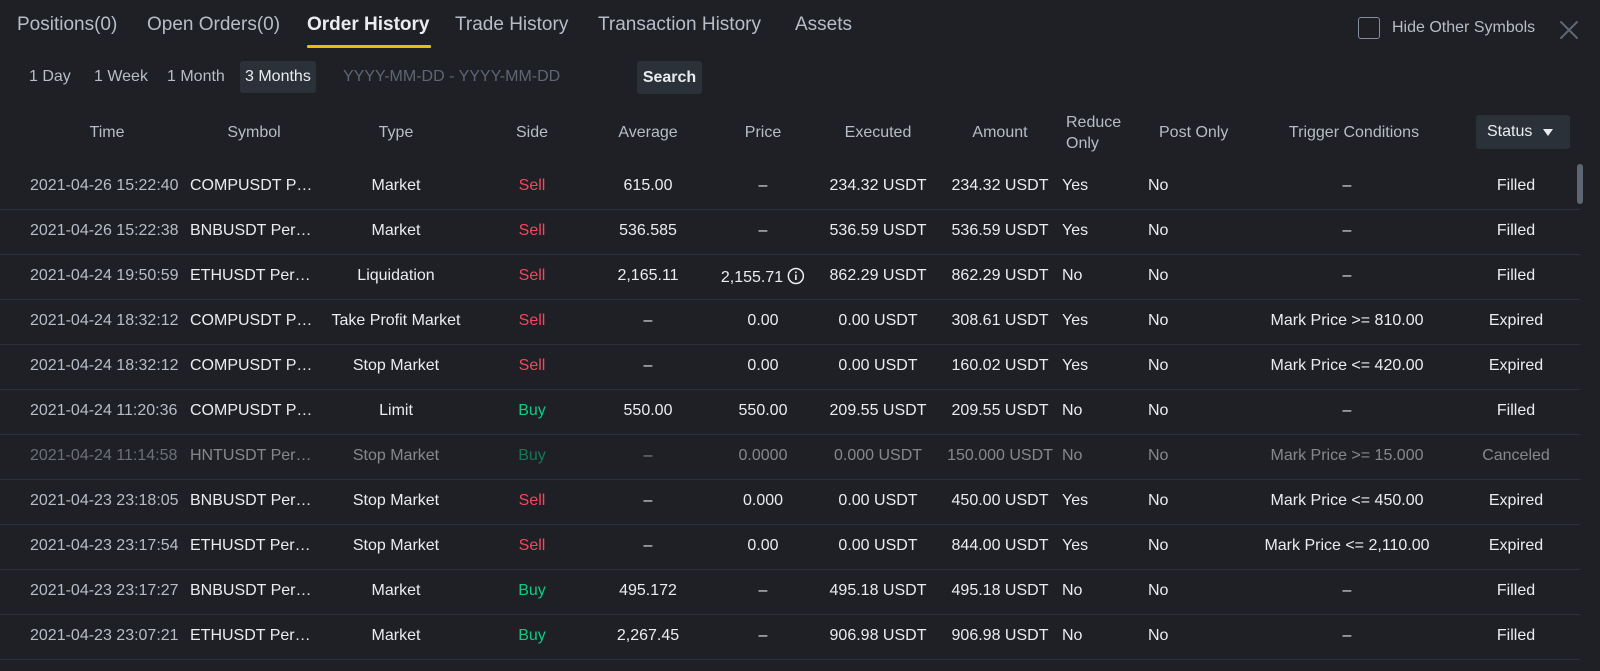  Describe the element at coordinates (1000, 456) in the screenshot. I see `cell-amount: 150.000 USDT` at that location.